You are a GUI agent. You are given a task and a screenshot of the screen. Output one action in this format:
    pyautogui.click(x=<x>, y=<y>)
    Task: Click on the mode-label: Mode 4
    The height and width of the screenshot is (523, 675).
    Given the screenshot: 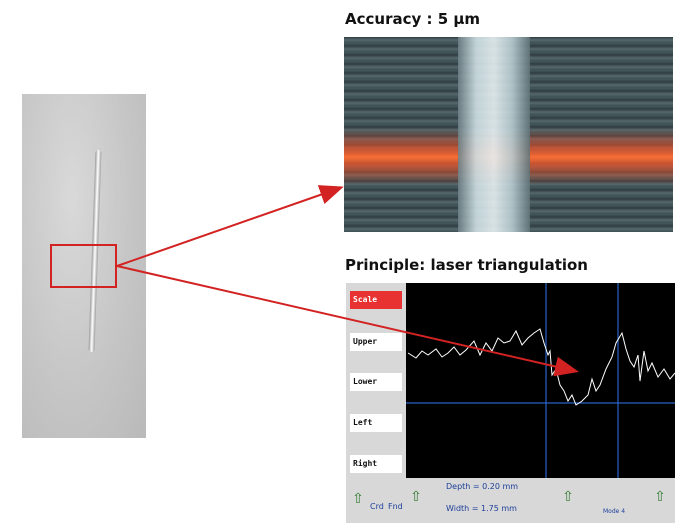 What is the action you would take?
    pyautogui.click(x=614, y=511)
    